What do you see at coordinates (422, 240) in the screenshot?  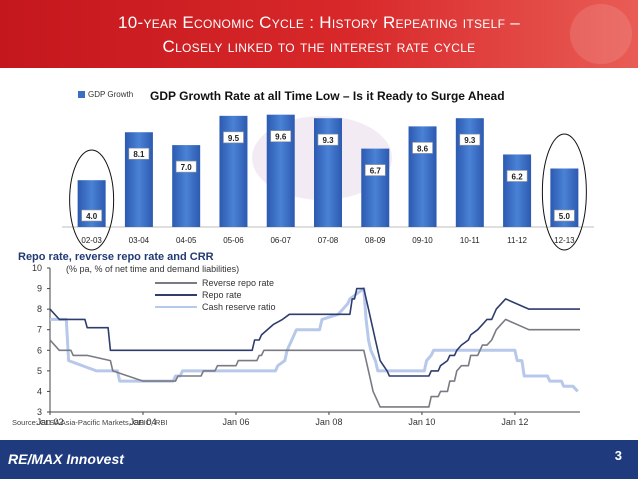 I see `x-tick-09-10: 09-10` at bounding box center [422, 240].